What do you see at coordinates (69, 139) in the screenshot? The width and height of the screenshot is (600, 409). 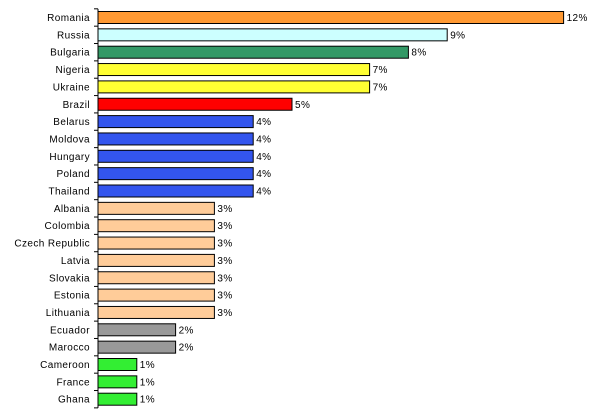 I see `category-label: Moldova` at bounding box center [69, 139].